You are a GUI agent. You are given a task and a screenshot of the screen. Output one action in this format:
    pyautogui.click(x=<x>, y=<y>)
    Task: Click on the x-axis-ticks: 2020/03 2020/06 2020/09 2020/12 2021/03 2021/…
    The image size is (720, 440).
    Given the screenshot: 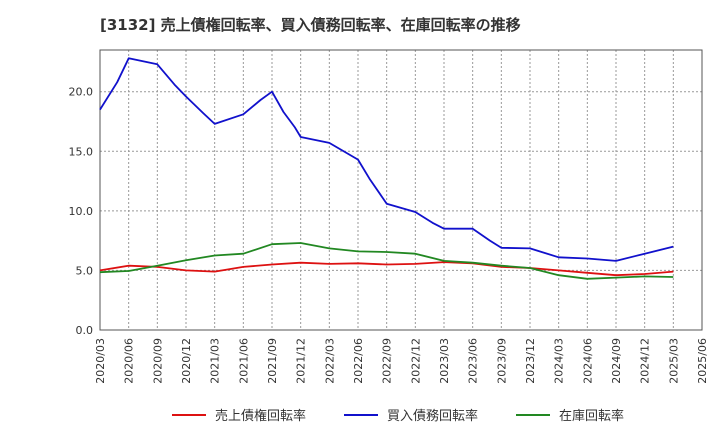 What is the action you would take?
    pyautogui.click(x=401, y=361)
    